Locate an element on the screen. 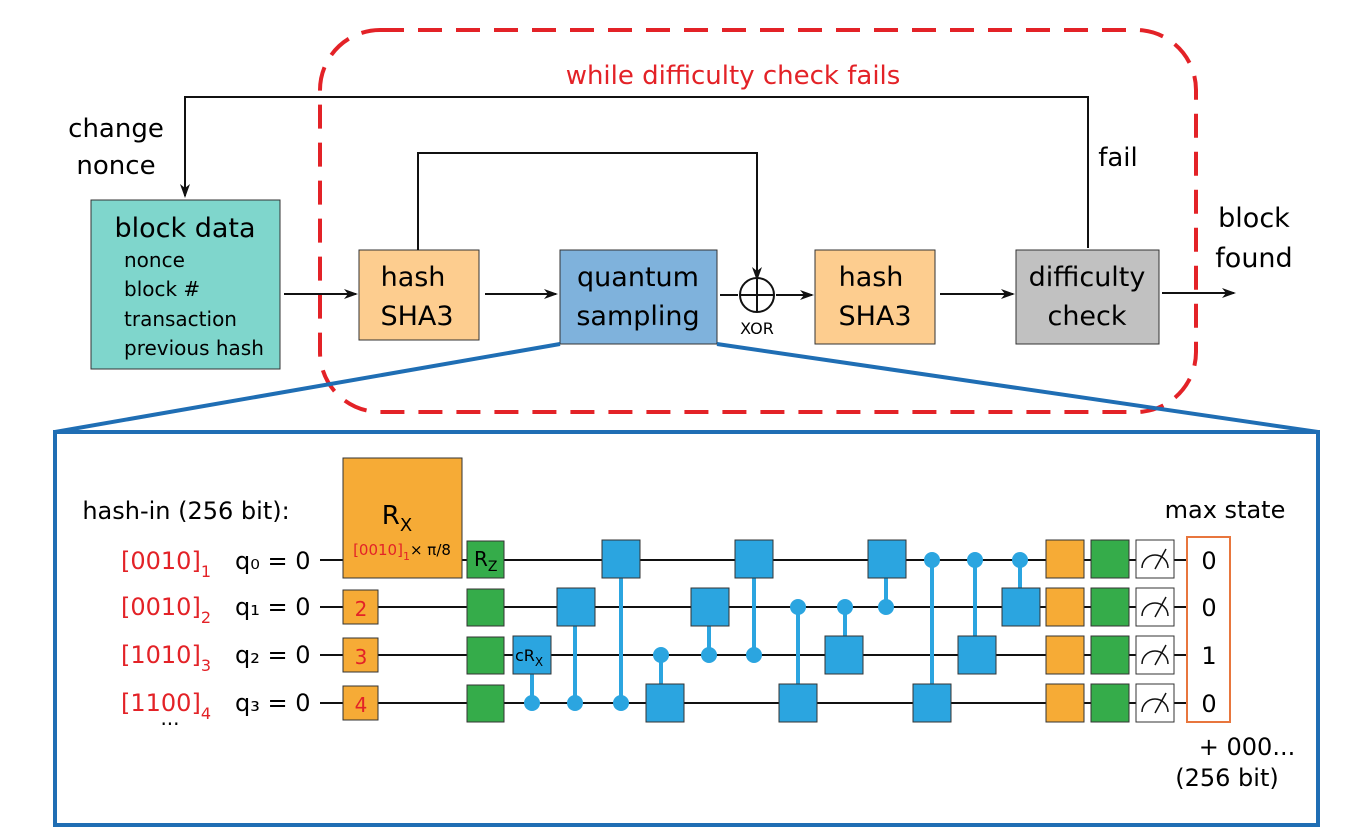 The width and height of the screenshot is (1349, 835). bypass-line is located at coordinates (589, 216).